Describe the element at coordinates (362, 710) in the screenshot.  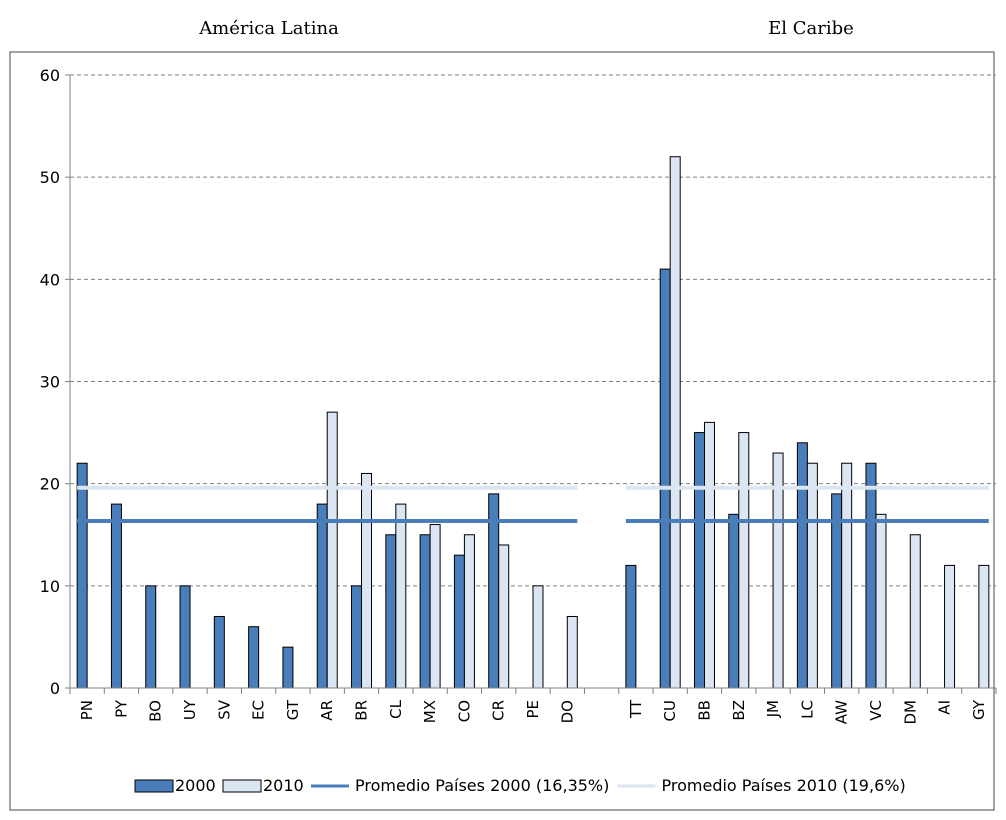
I see `x-category-label: BR` at that location.